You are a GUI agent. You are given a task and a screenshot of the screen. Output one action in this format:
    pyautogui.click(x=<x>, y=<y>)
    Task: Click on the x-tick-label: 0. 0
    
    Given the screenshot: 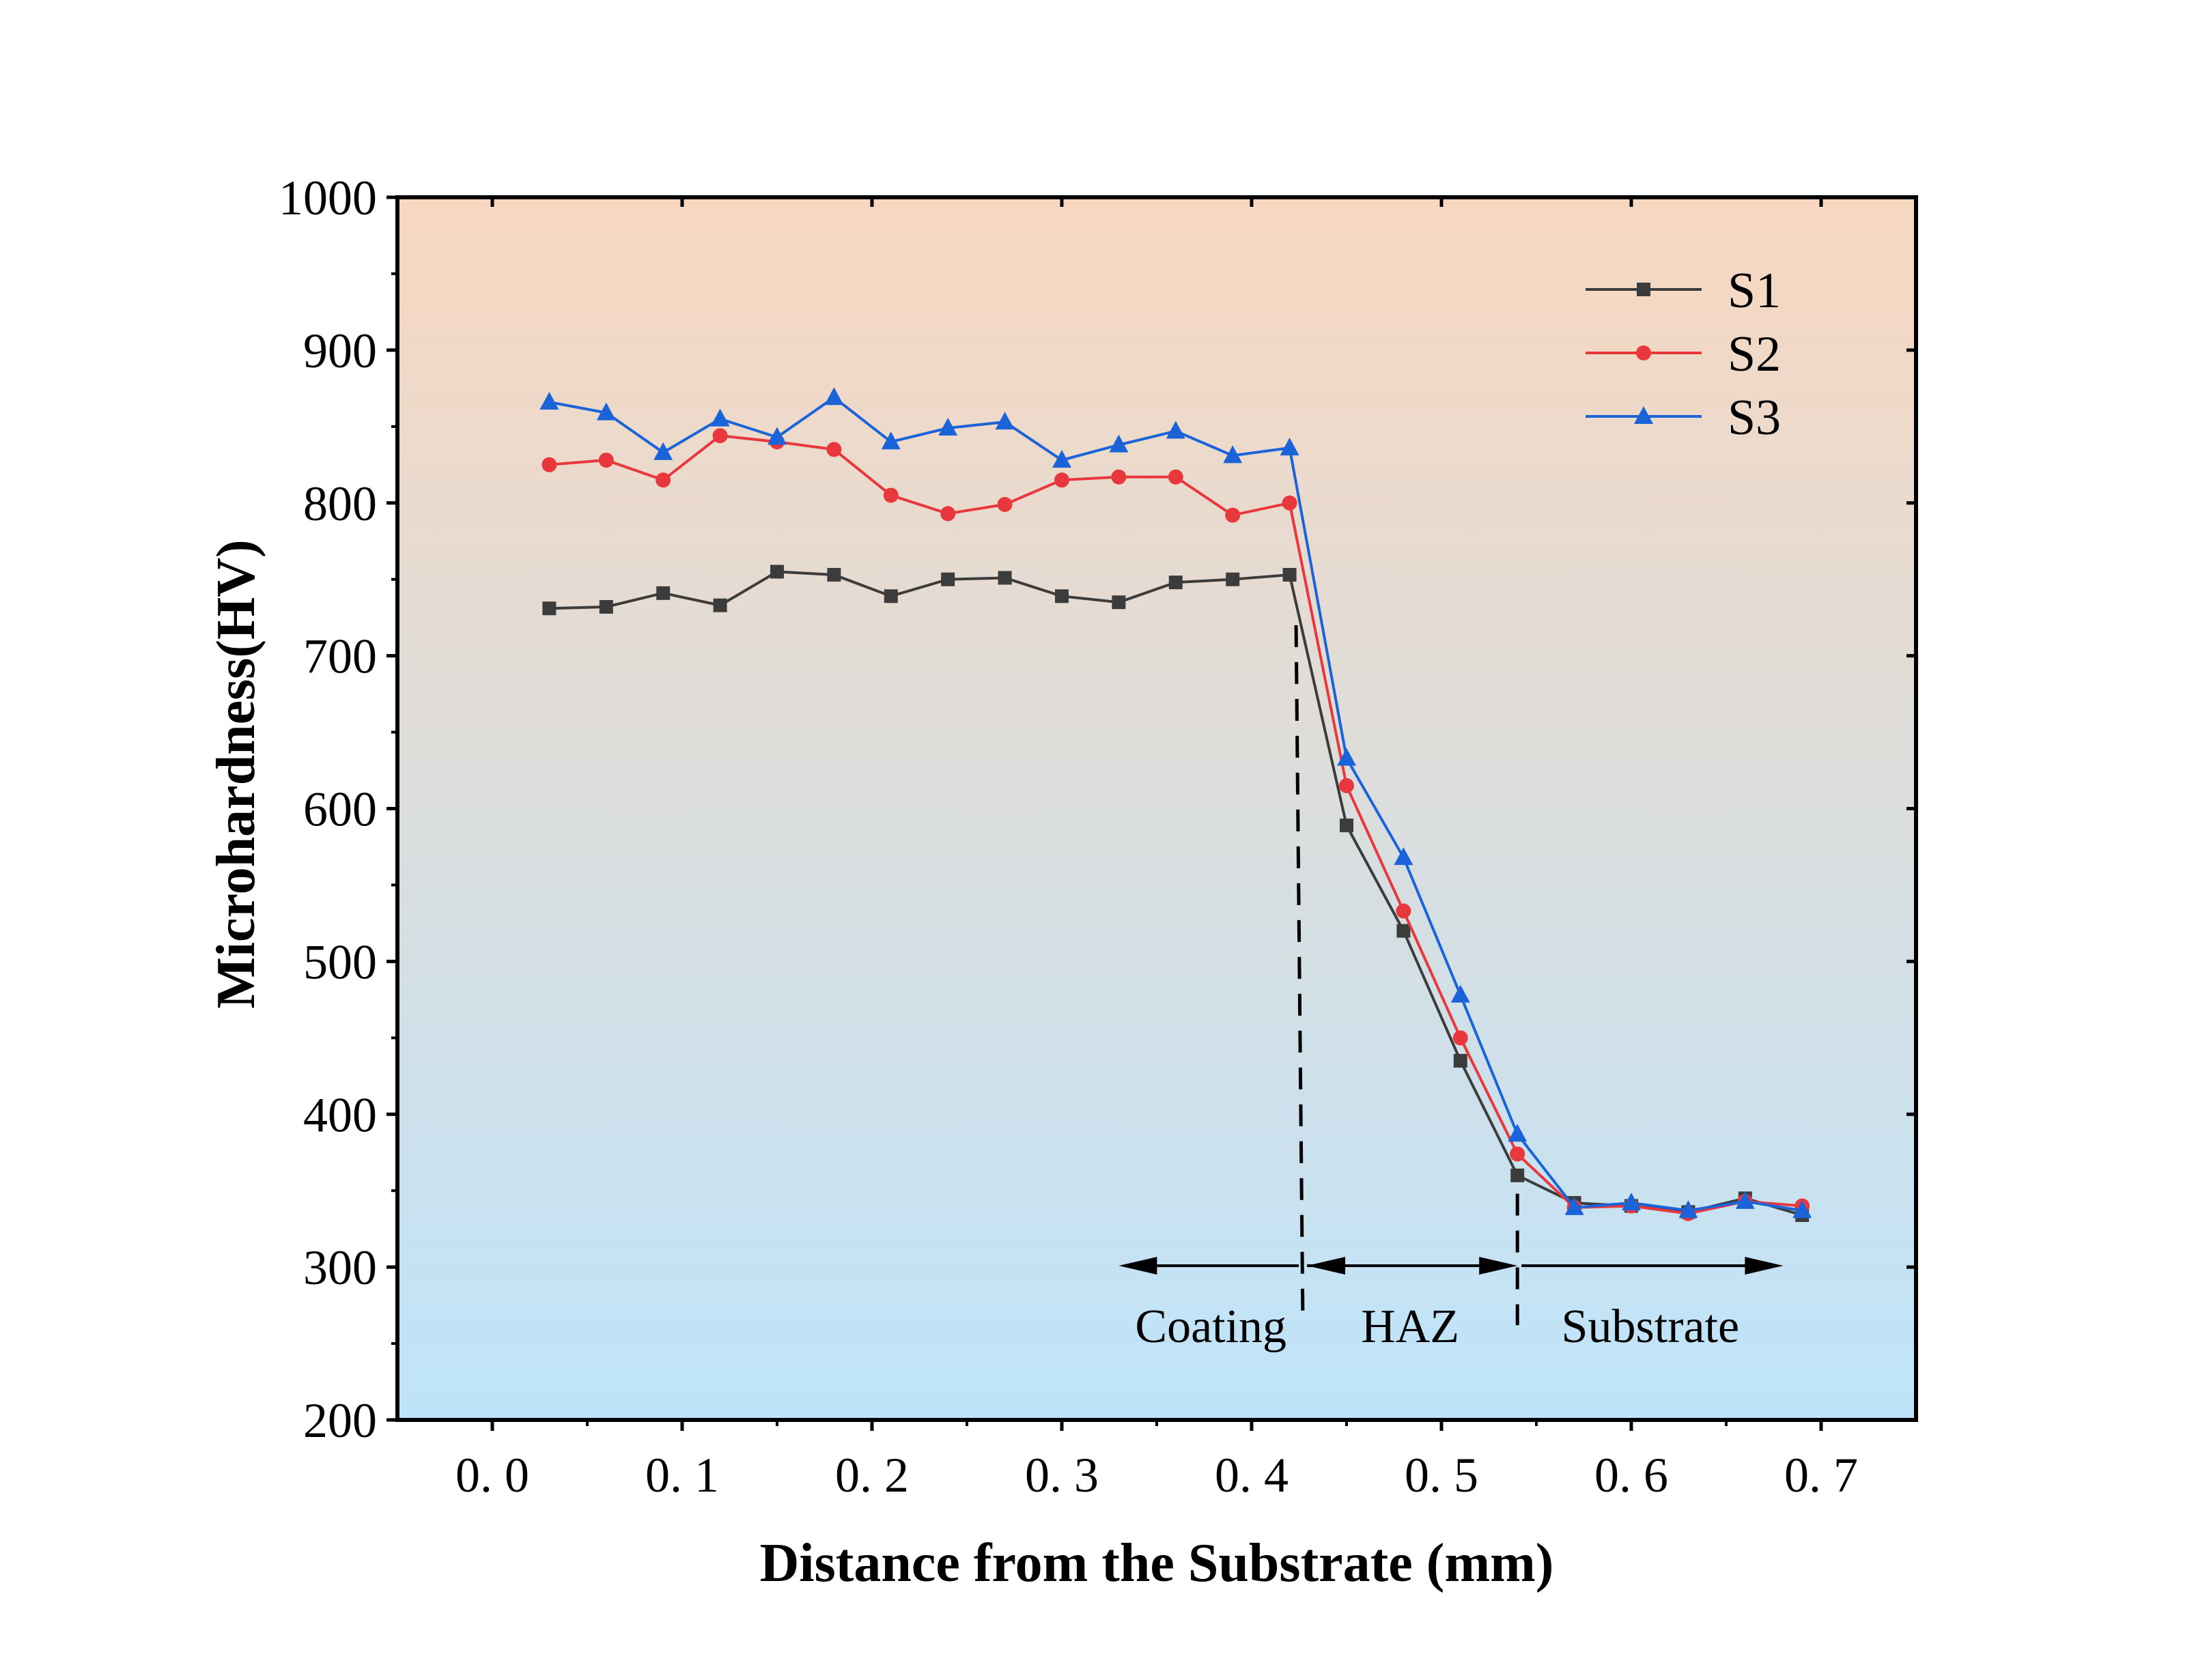 What is the action you would take?
    pyautogui.click(x=492, y=1475)
    